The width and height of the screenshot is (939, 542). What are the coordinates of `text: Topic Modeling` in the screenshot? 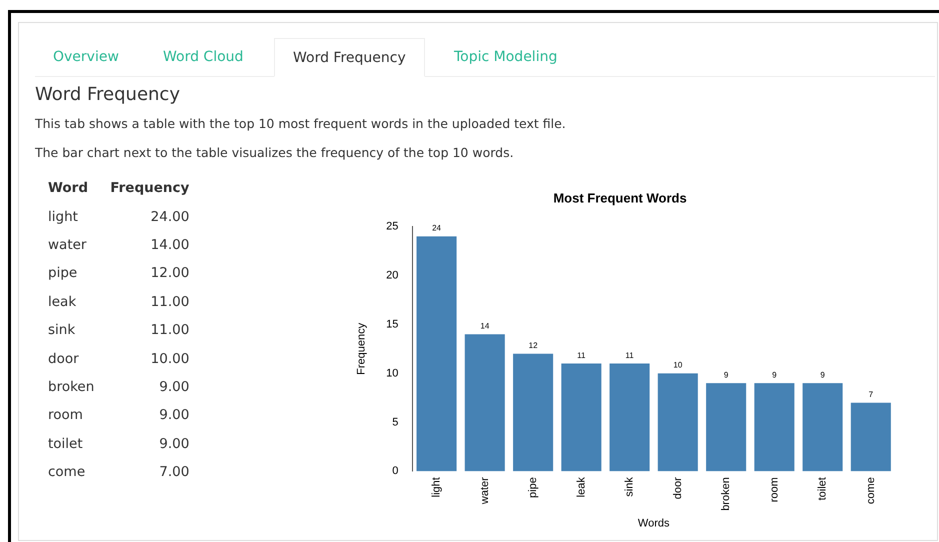 It's located at (505, 57).